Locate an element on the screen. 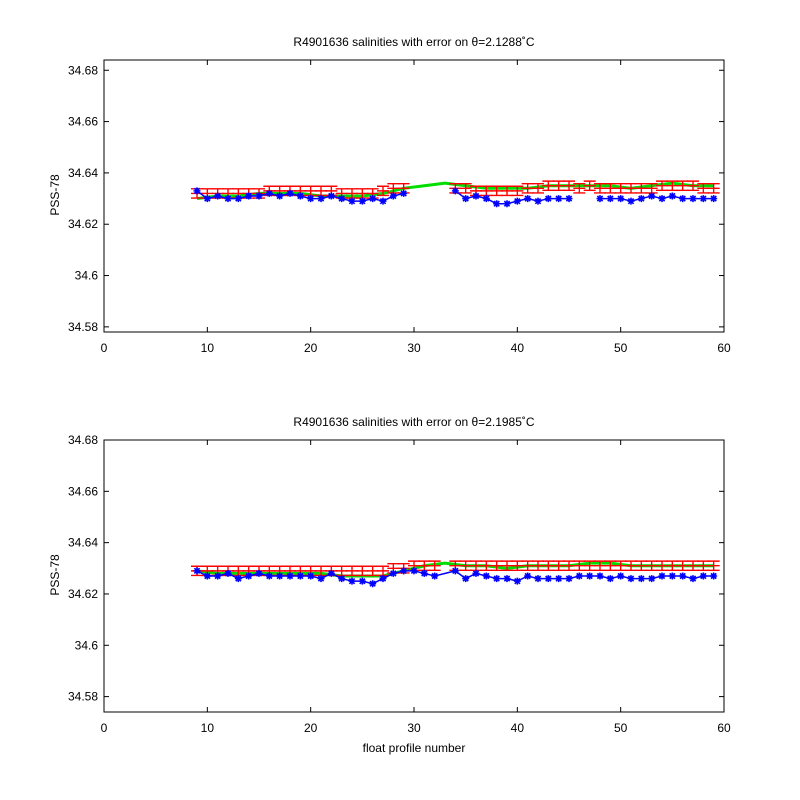 This screenshot has width=800, height=800. y-tick-label: 34.66 is located at coordinates (83, 491).